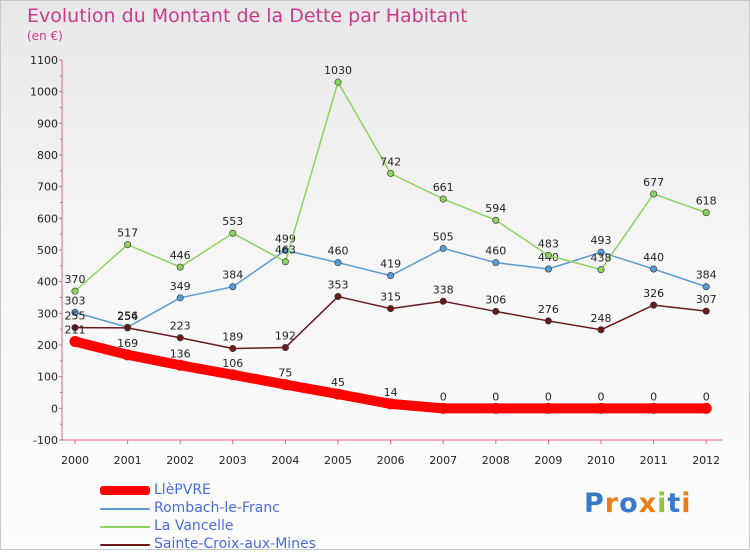 The image size is (750, 552). Describe the element at coordinates (654, 460) in the screenshot. I see `x-tick-label: 2011` at that location.